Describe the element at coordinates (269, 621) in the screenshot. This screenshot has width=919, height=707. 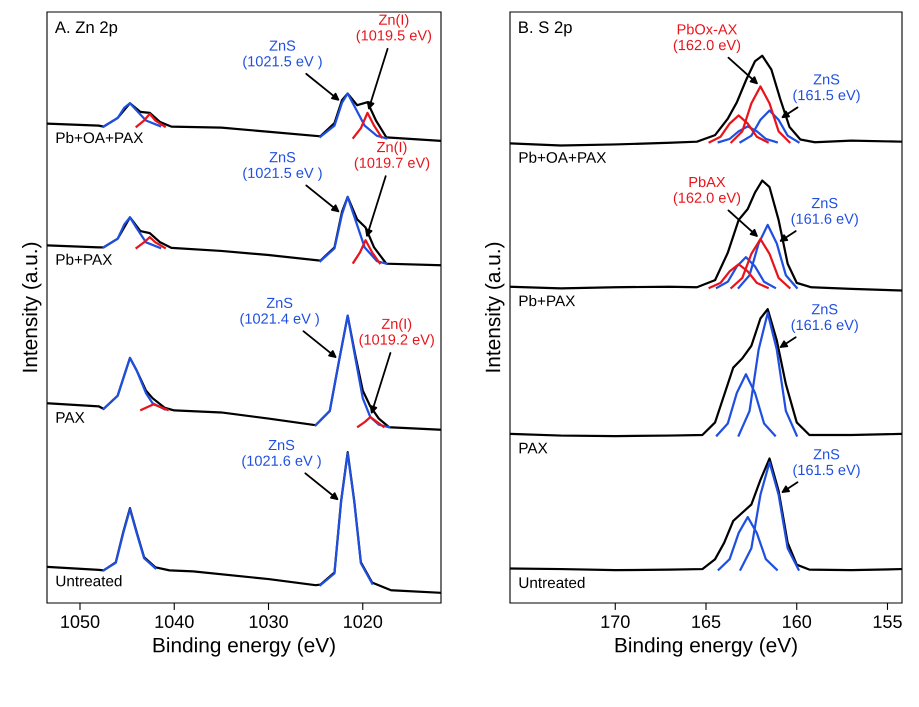
I see `x-tick-label: 1030` at that location.